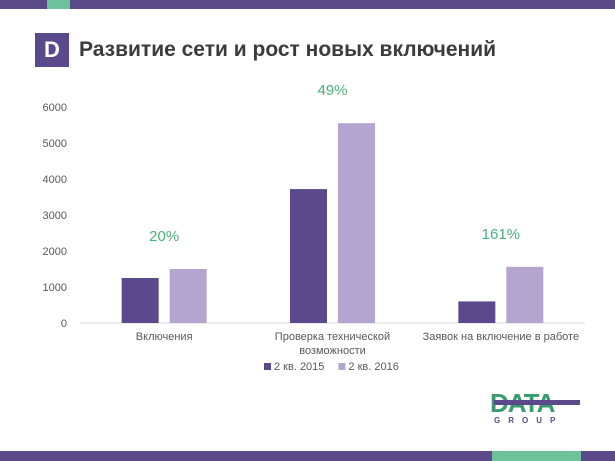  What do you see at coordinates (501, 234) in the screenshot?
I see `growth-label-2: 161%` at bounding box center [501, 234].